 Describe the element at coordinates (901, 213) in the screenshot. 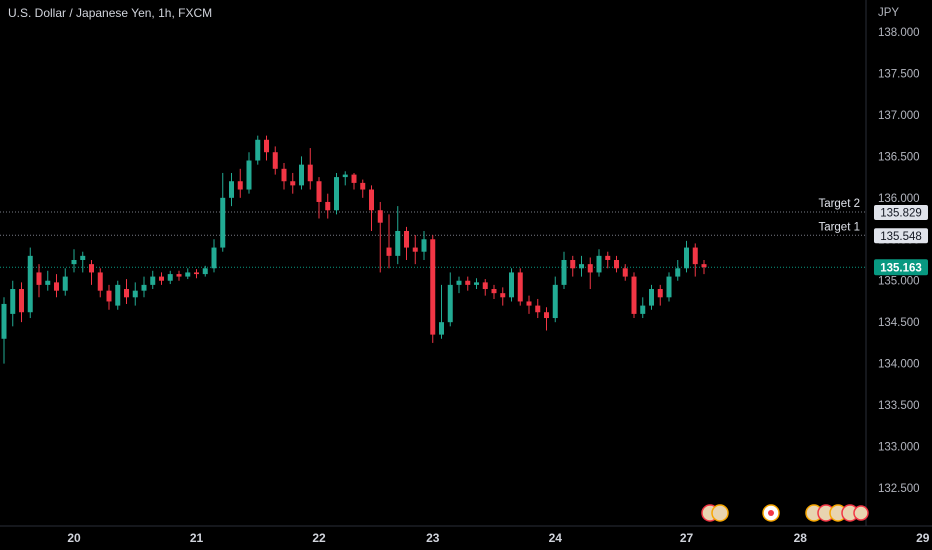

I see `target-price-value: 135.829` at that location.